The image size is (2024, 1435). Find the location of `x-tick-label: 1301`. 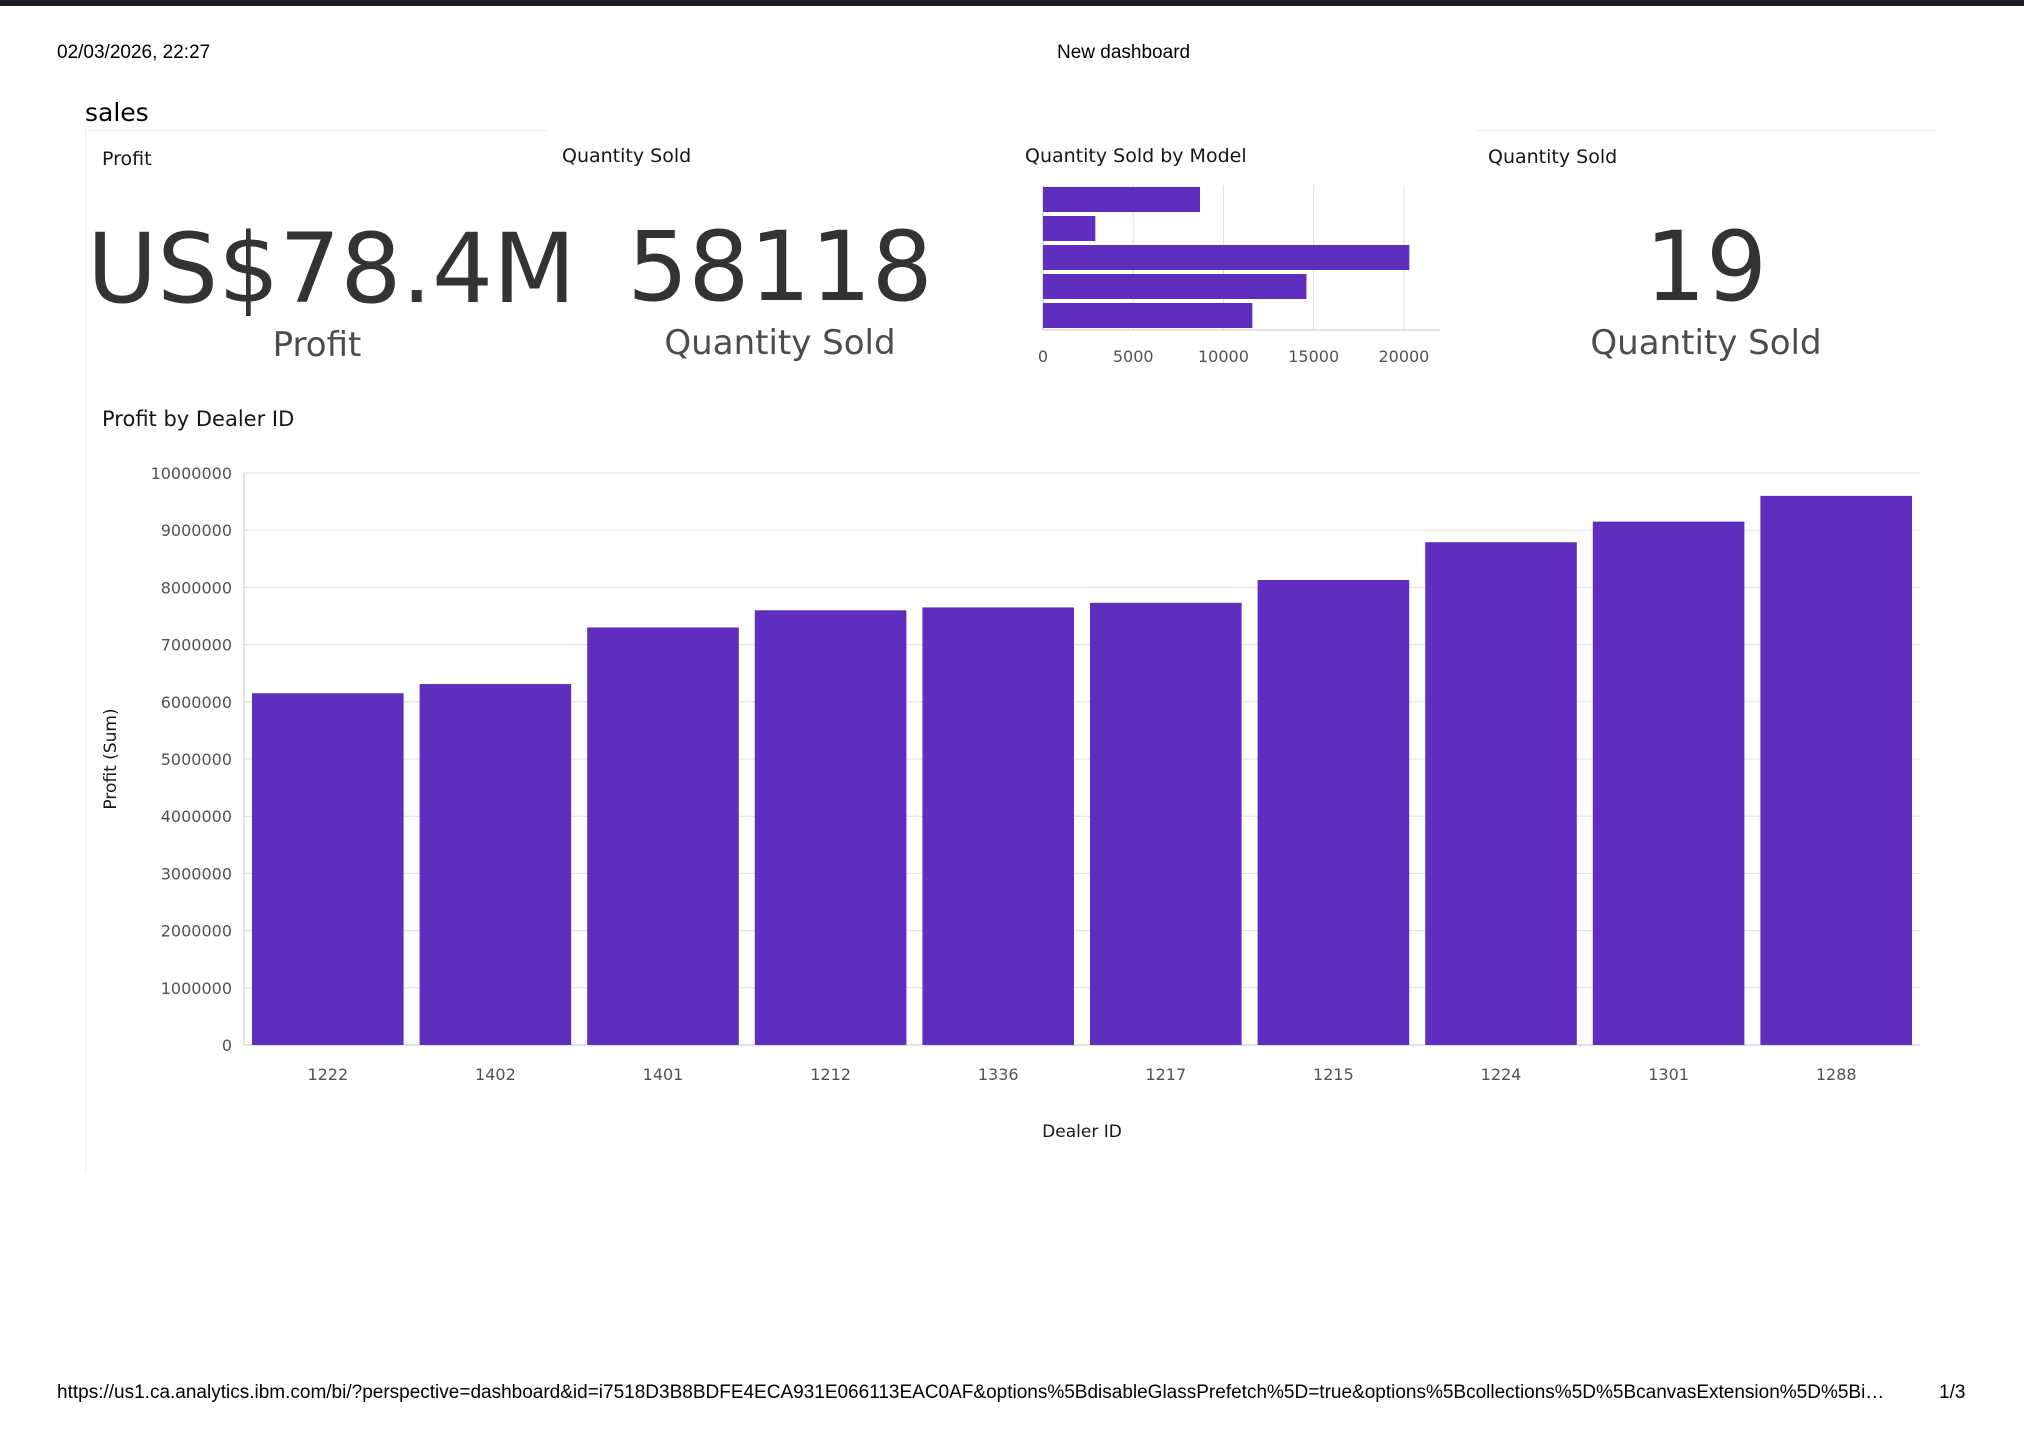

x-tick-label: 1301 is located at coordinates (1668, 1074).